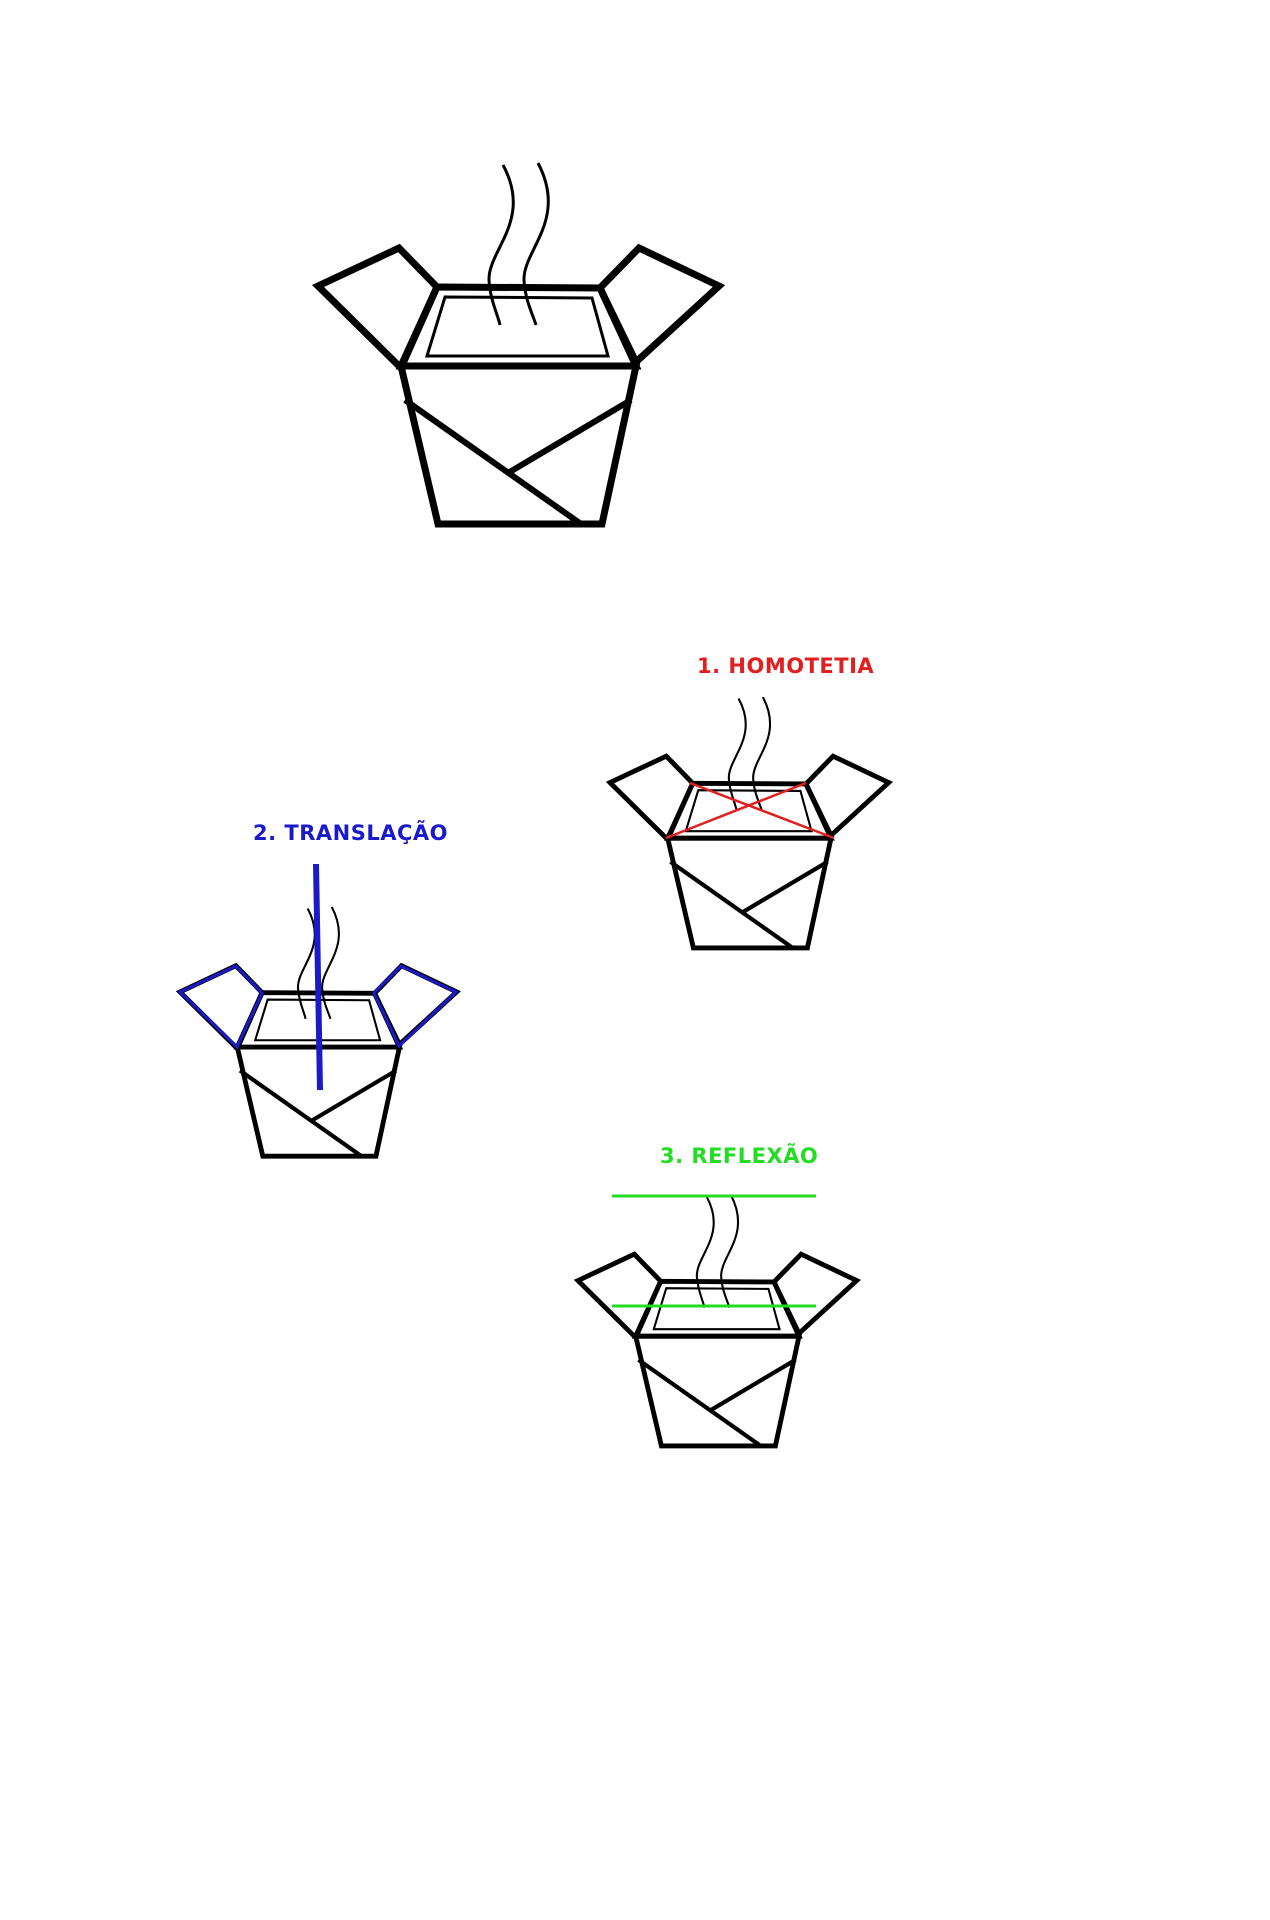 The height and width of the screenshot is (1920, 1270). I want to click on reflexao-box, so click(717, 1320).